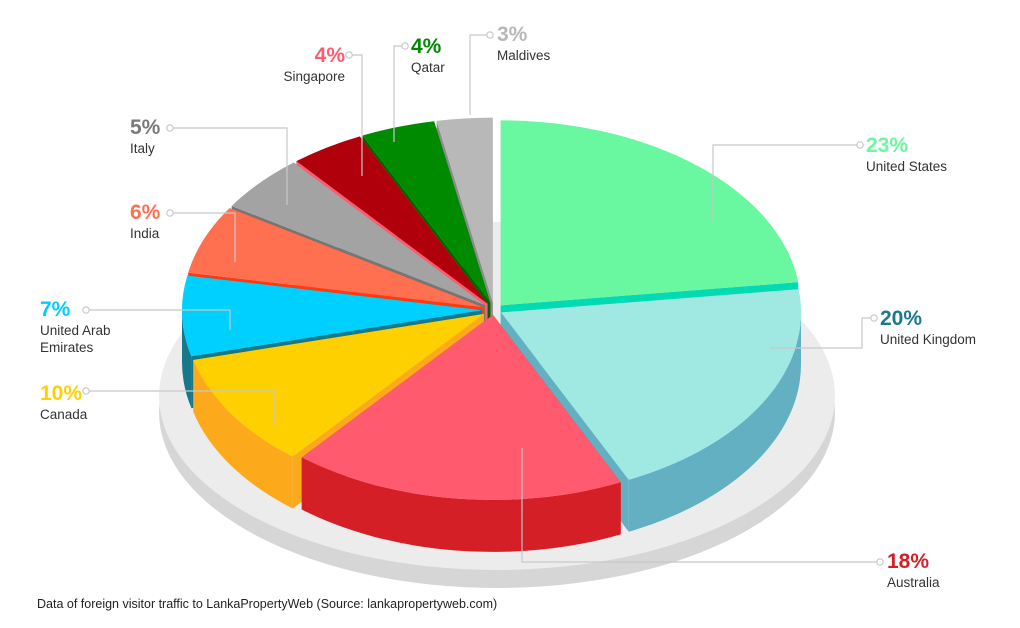 This screenshot has height=628, width=1020. I want to click on slice-category-label: Qatar, so click(428, 67).